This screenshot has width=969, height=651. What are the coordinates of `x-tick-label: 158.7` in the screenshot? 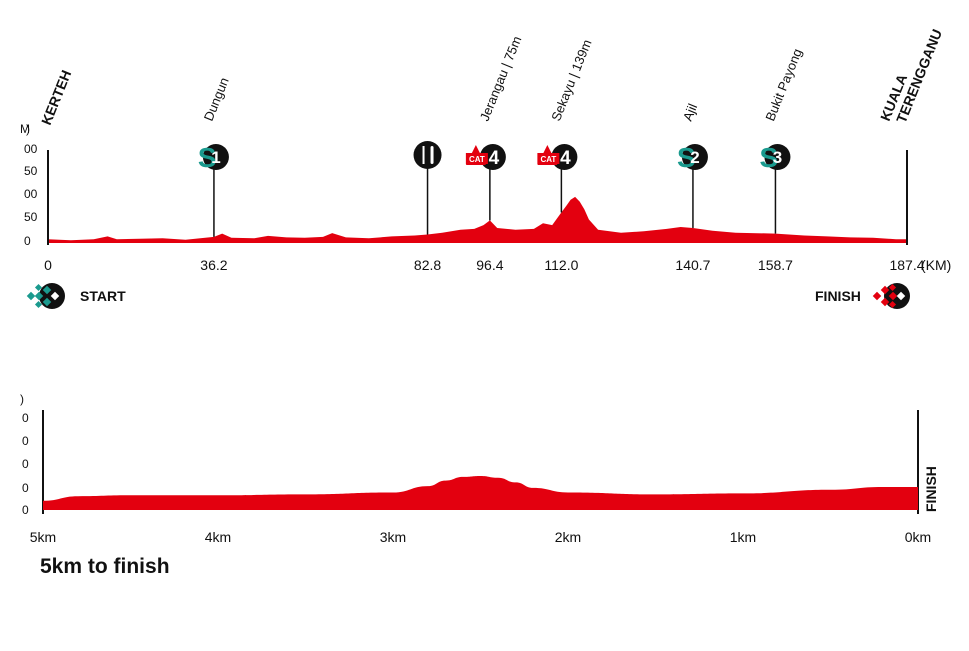 It's located at (775, 265).